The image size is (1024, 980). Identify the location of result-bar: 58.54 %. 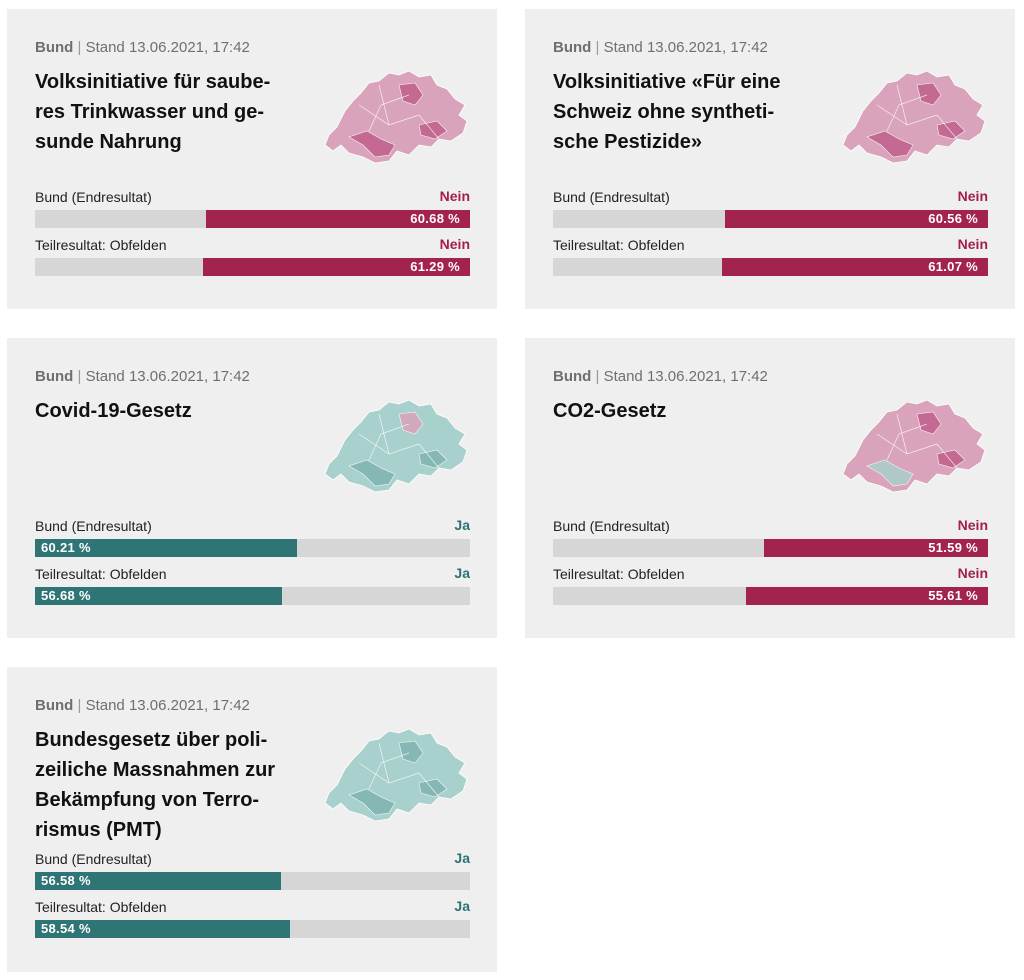
(252, 929).